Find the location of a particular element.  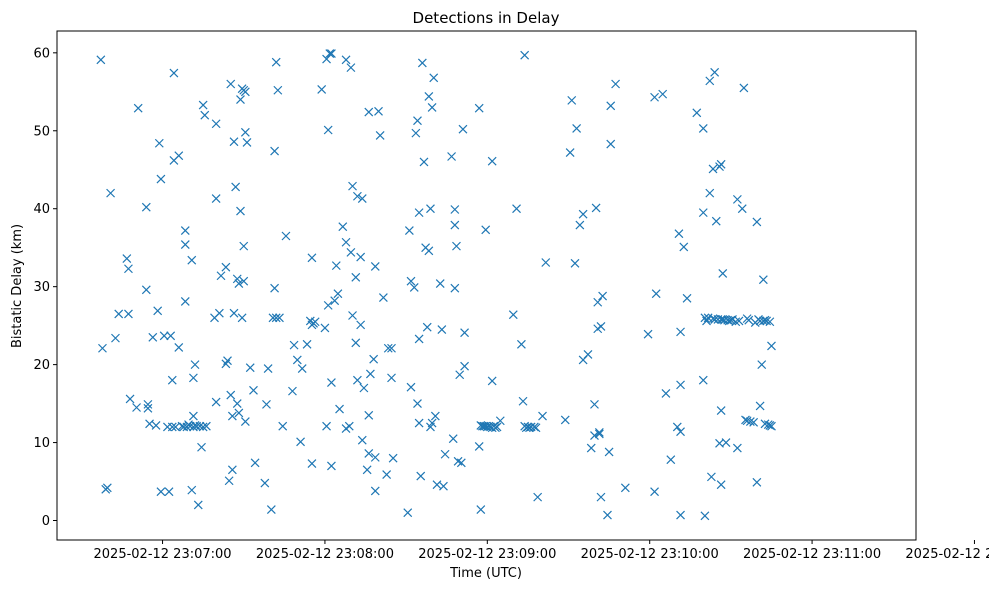

y-axis: 0 10 20 30 40 50 60 is located at coordinates (45, 287).